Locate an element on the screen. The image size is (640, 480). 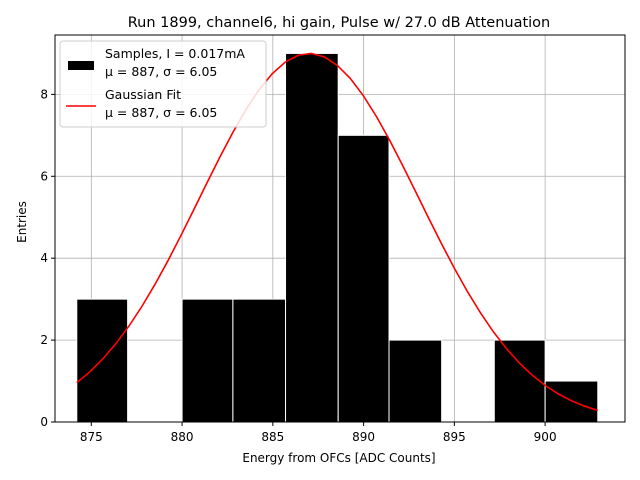
legend-samples-line1: Samples, I = 0.017mA is located at coordinates (175, 53).